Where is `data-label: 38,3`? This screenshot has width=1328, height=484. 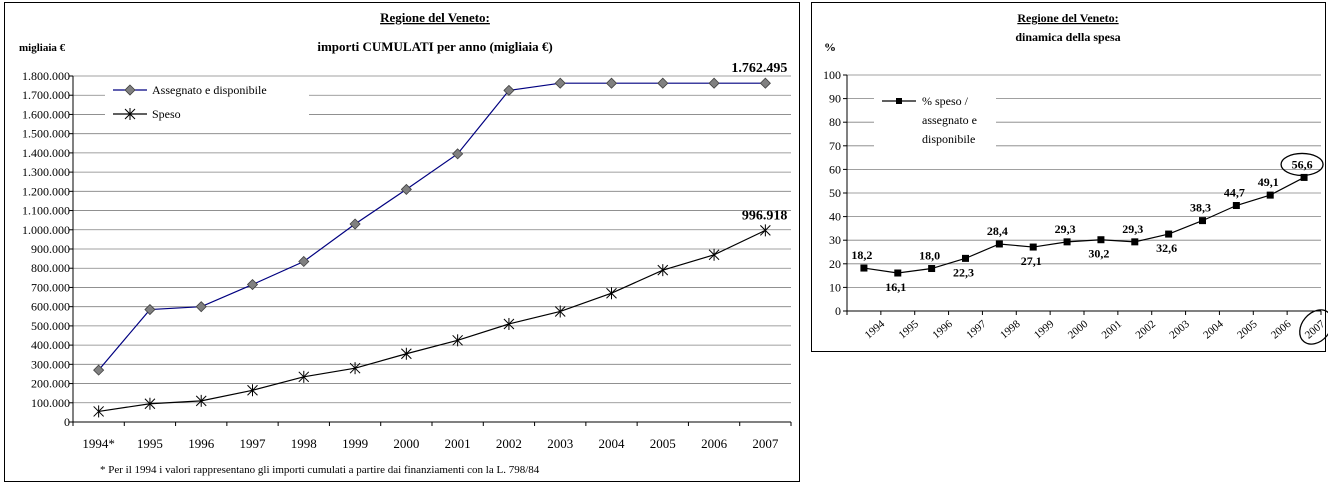 data-label: 38,3 is located at coordinates (1200, 208).